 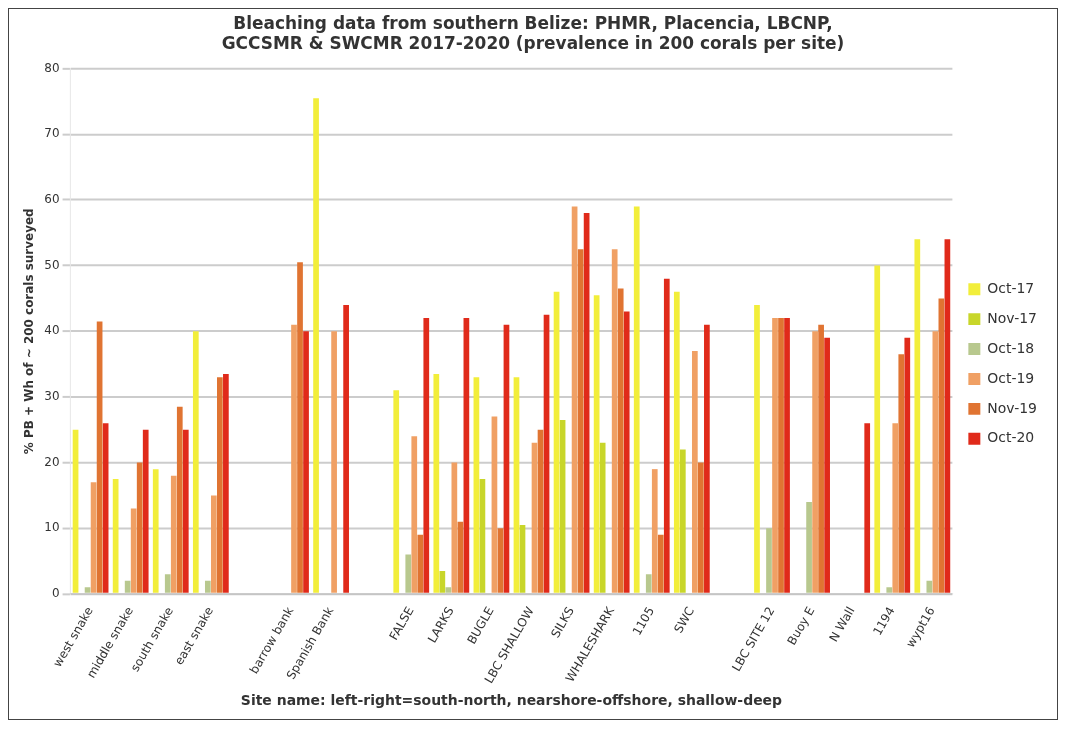 I want to click on y-tick-label: 30, so click(x=52, y=396).